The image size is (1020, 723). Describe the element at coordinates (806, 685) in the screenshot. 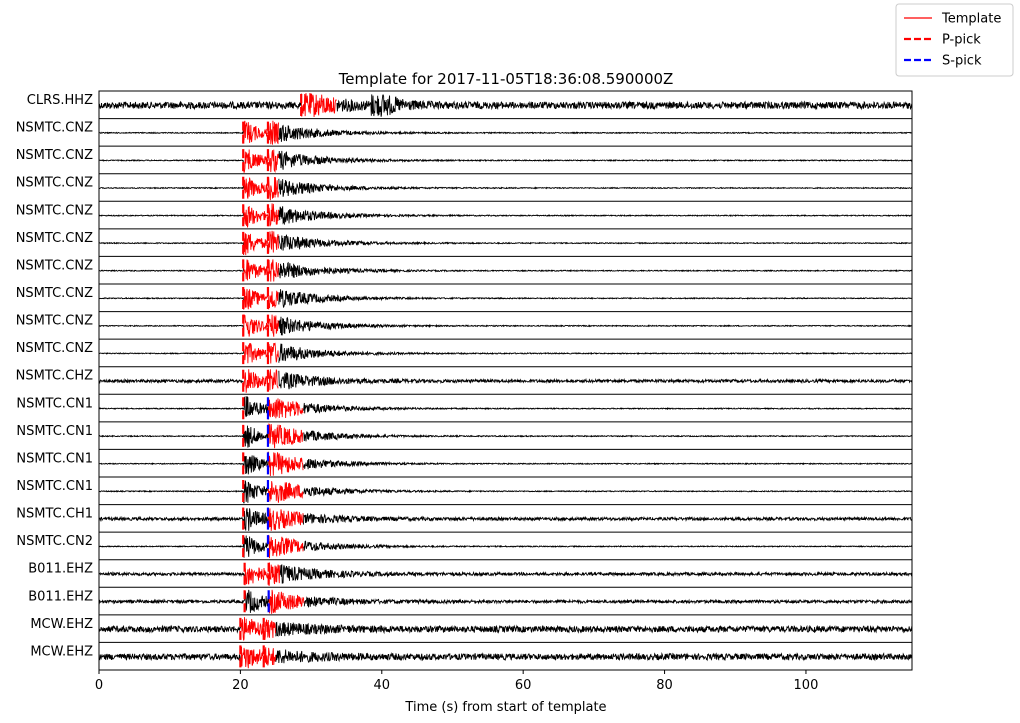

I see `x-tick-label: 100` at that location.